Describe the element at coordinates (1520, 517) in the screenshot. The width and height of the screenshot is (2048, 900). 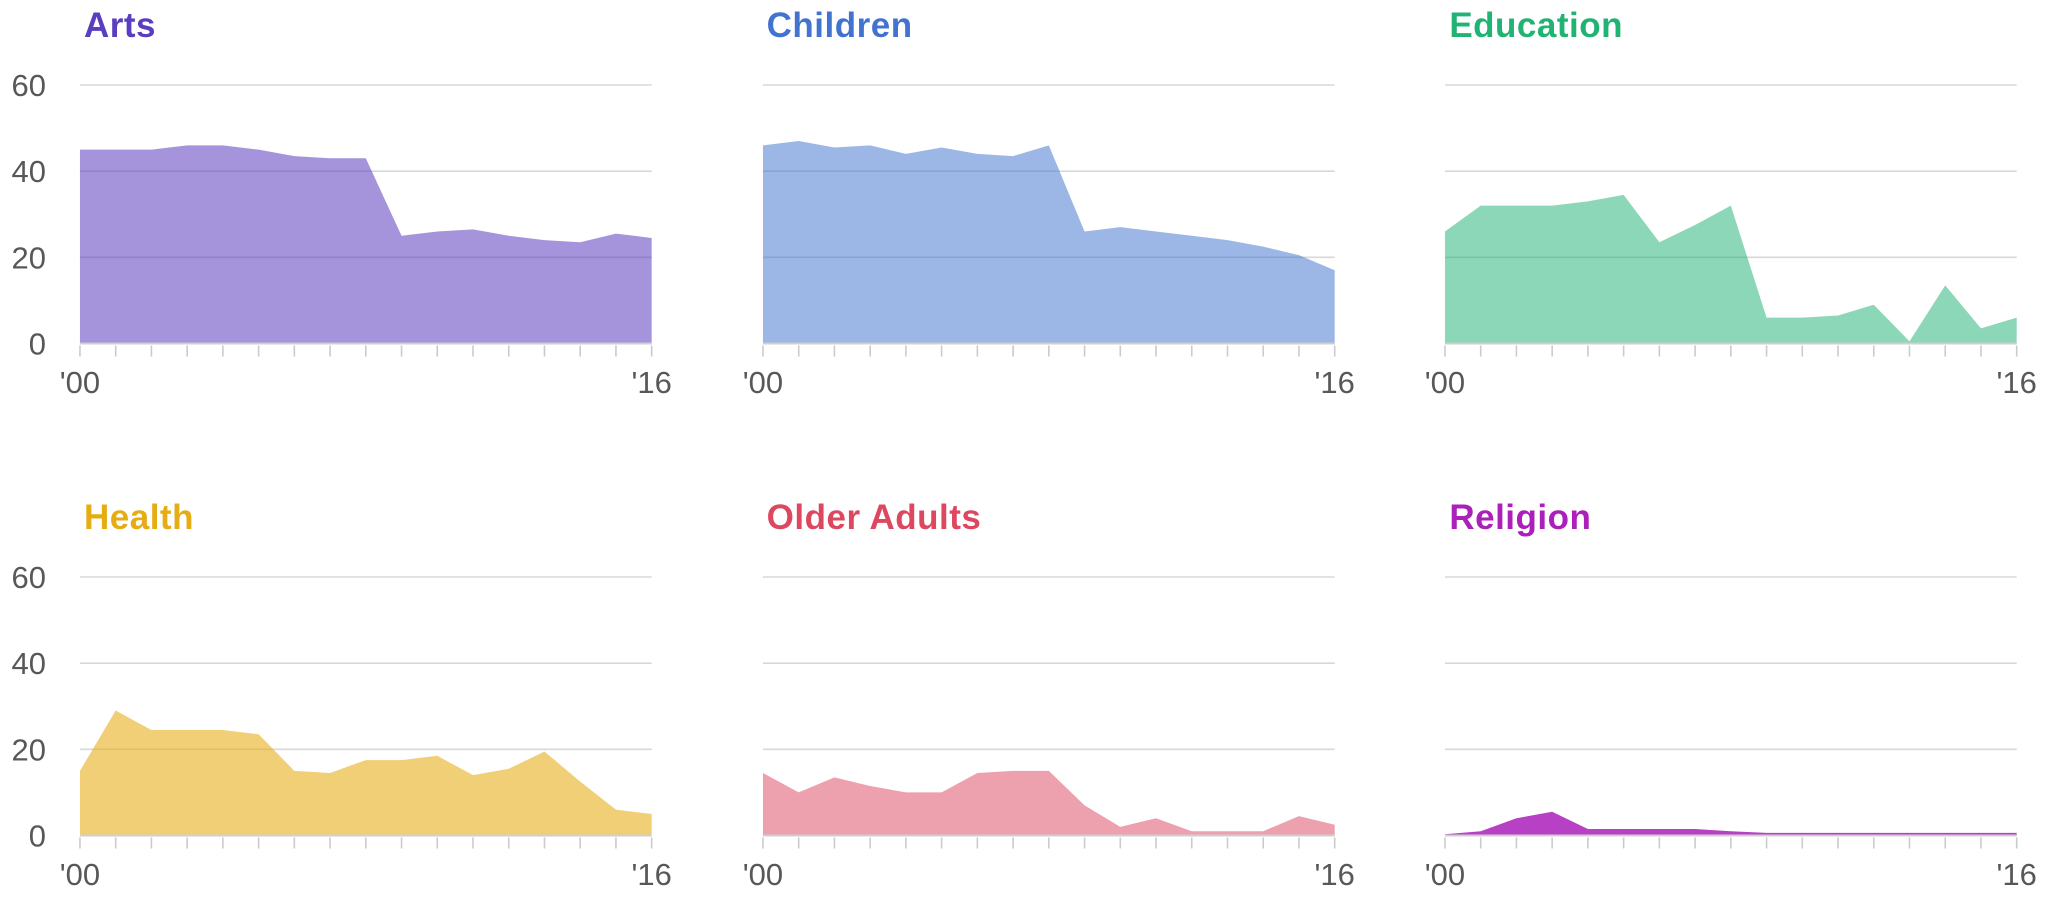
I see `chart-title: Religion` at that location.